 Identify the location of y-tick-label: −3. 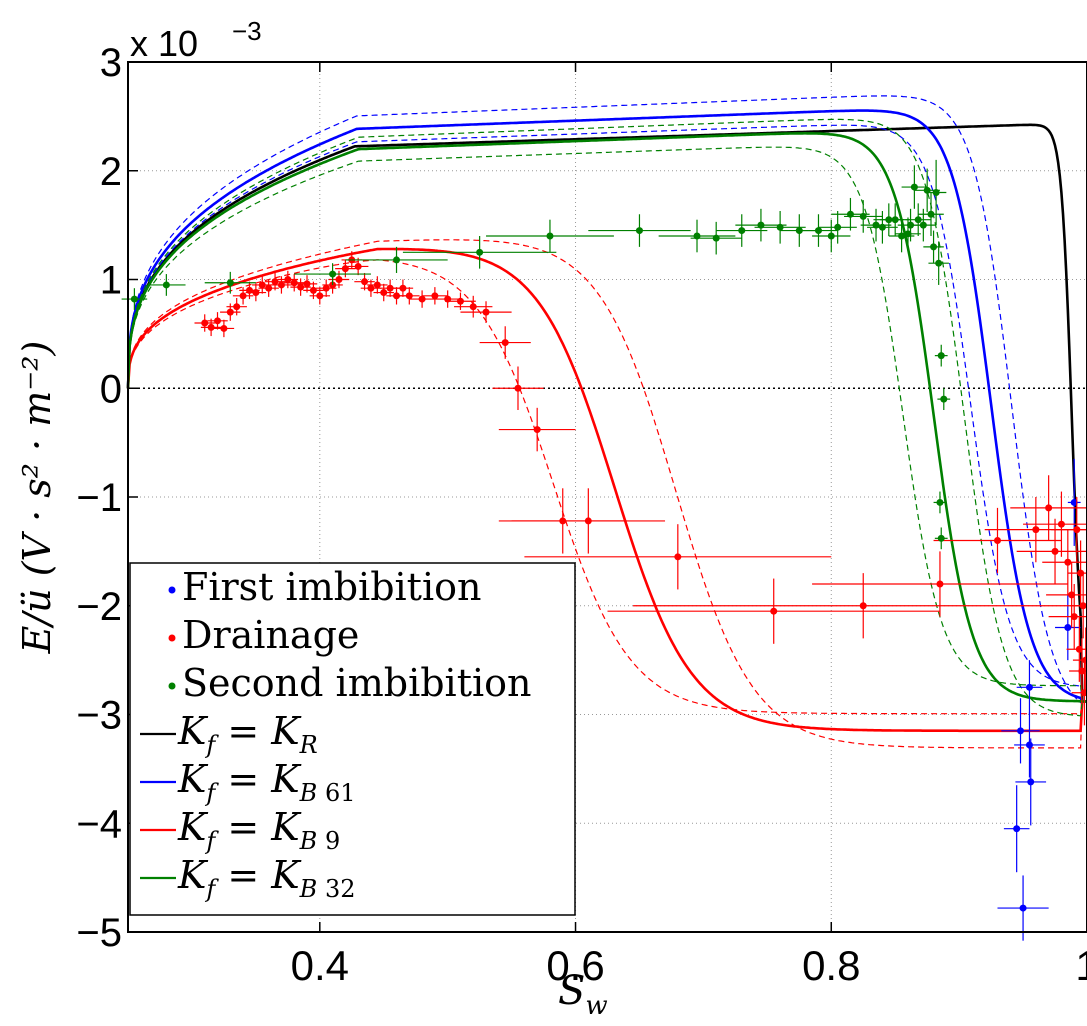
(99, 716).